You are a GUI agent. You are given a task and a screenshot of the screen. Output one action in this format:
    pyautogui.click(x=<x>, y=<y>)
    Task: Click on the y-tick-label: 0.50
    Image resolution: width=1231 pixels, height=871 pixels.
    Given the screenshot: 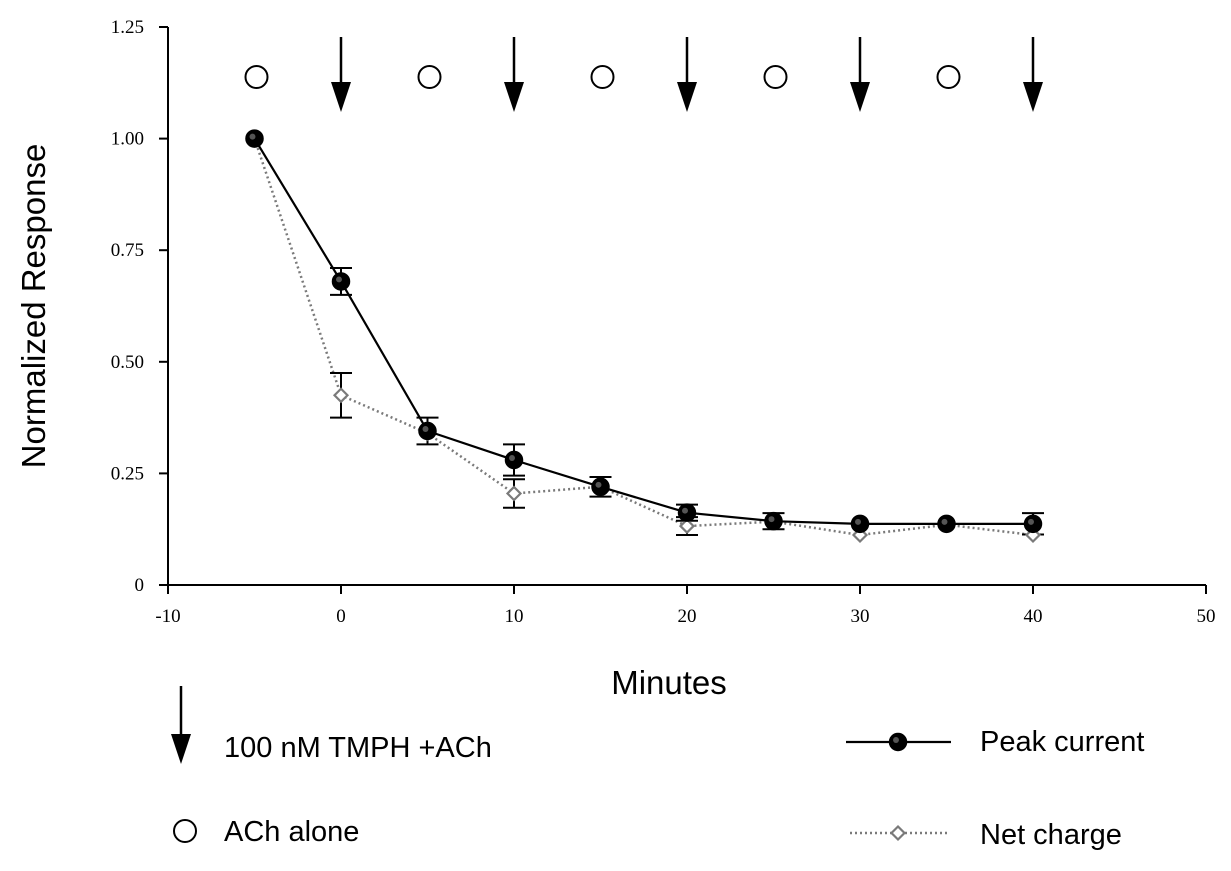 What is the action you would take?
    pyautogui.click(x=127, y=362)
    